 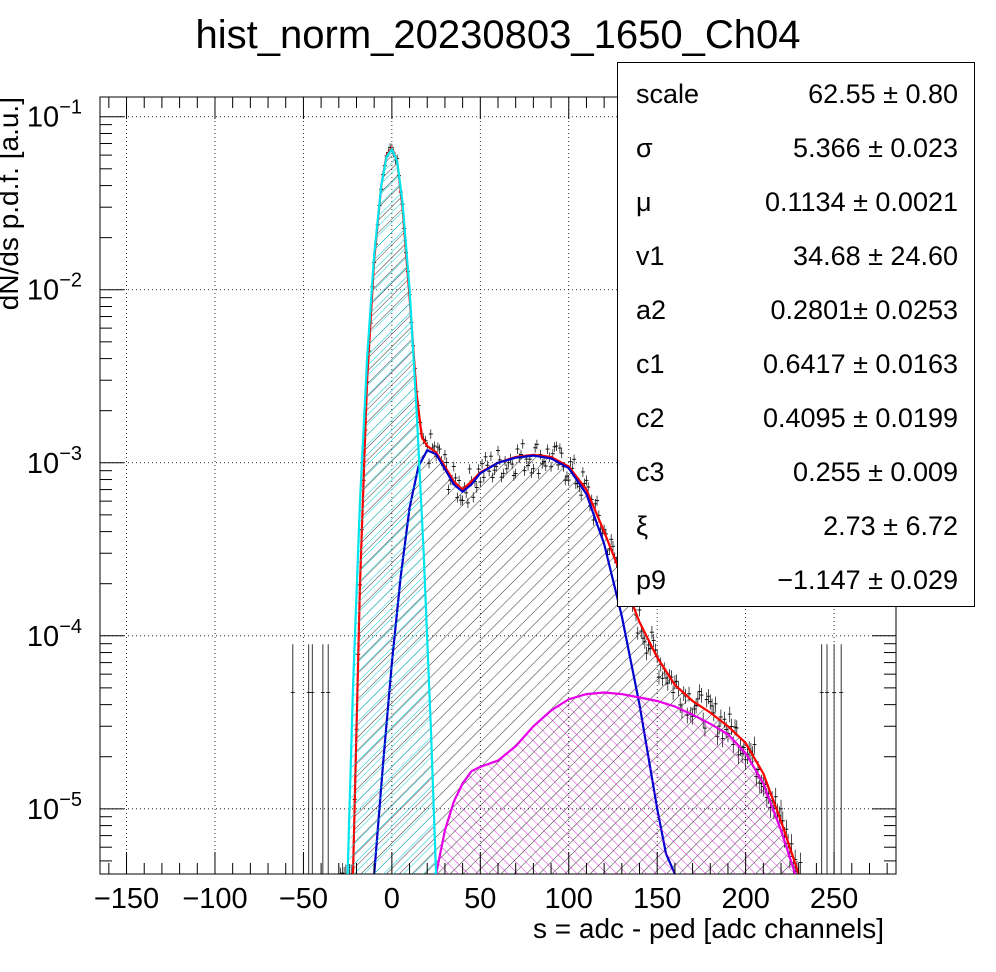 What do you see at coordinates (392, 899) in the screenshot?
I see `x-tick-label: 0` at bounding box center [392, 899].